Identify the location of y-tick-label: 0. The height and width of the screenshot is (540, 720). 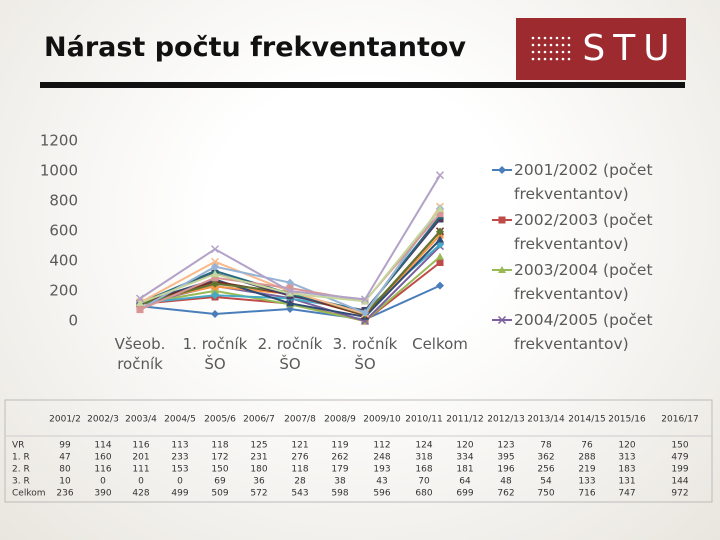
(73, 321).